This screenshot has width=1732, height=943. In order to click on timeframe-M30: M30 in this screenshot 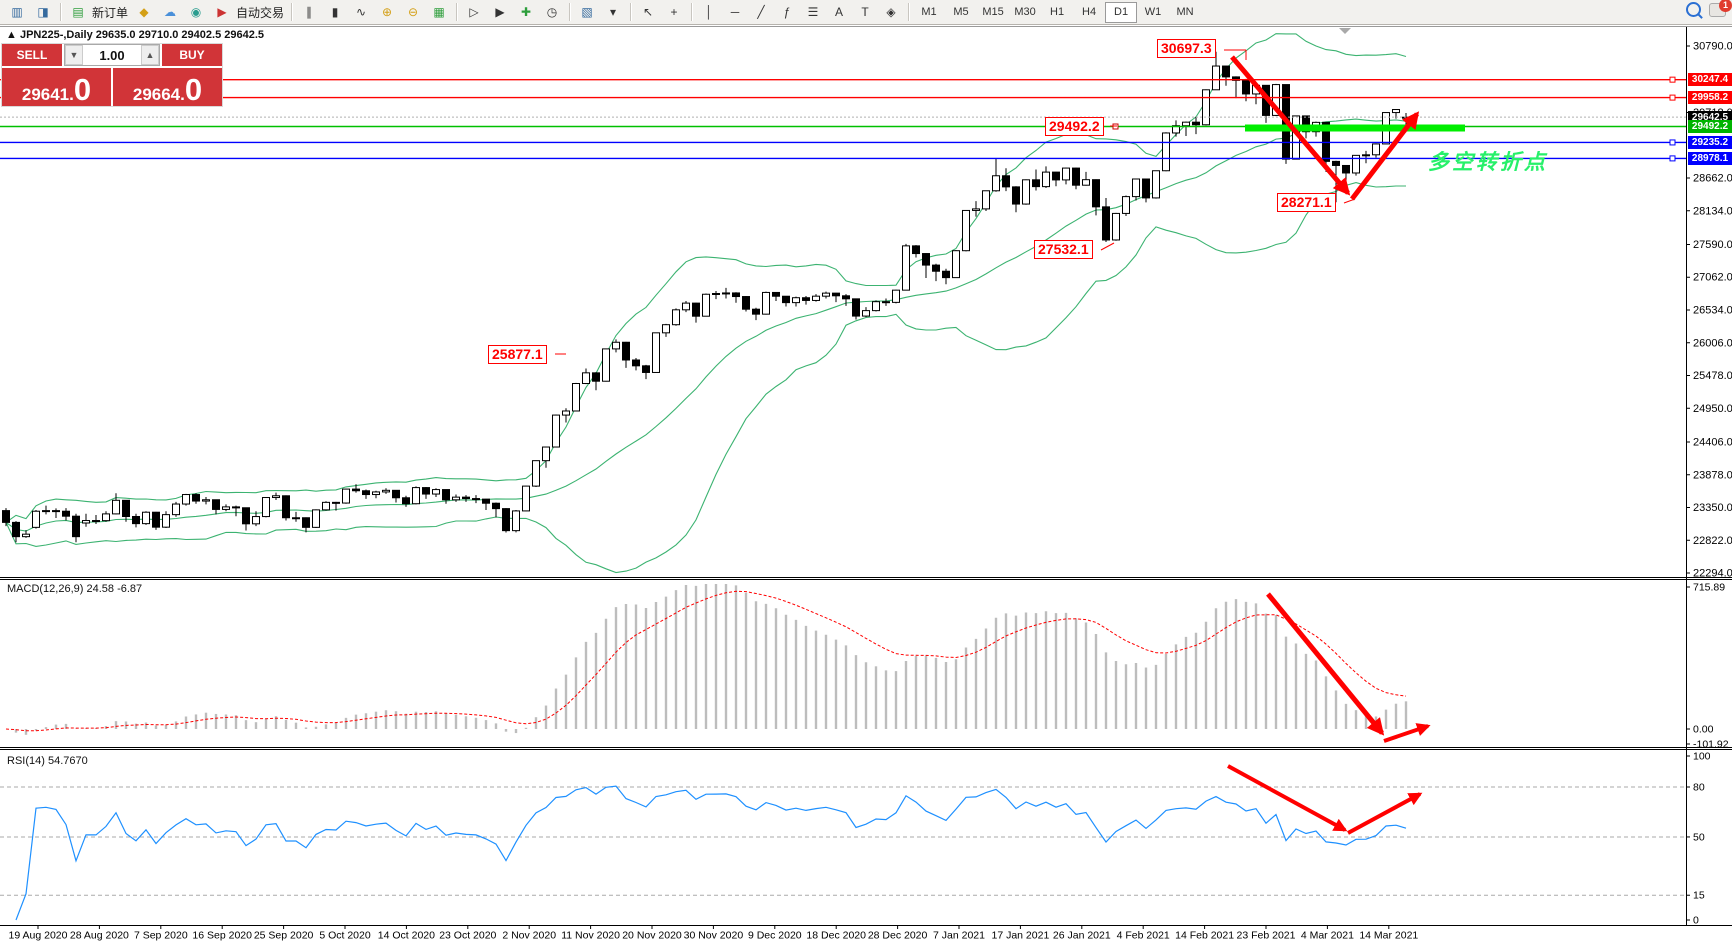, I will do `click(1025, 12)`.